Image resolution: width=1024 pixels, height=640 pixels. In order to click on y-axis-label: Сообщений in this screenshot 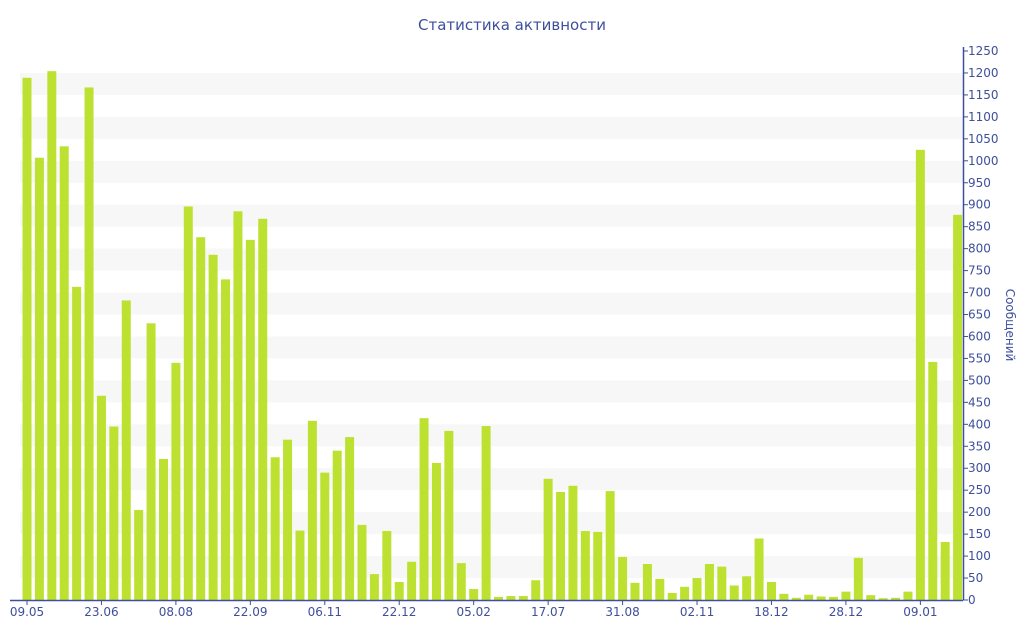, I will do `click(1010, 325)`.